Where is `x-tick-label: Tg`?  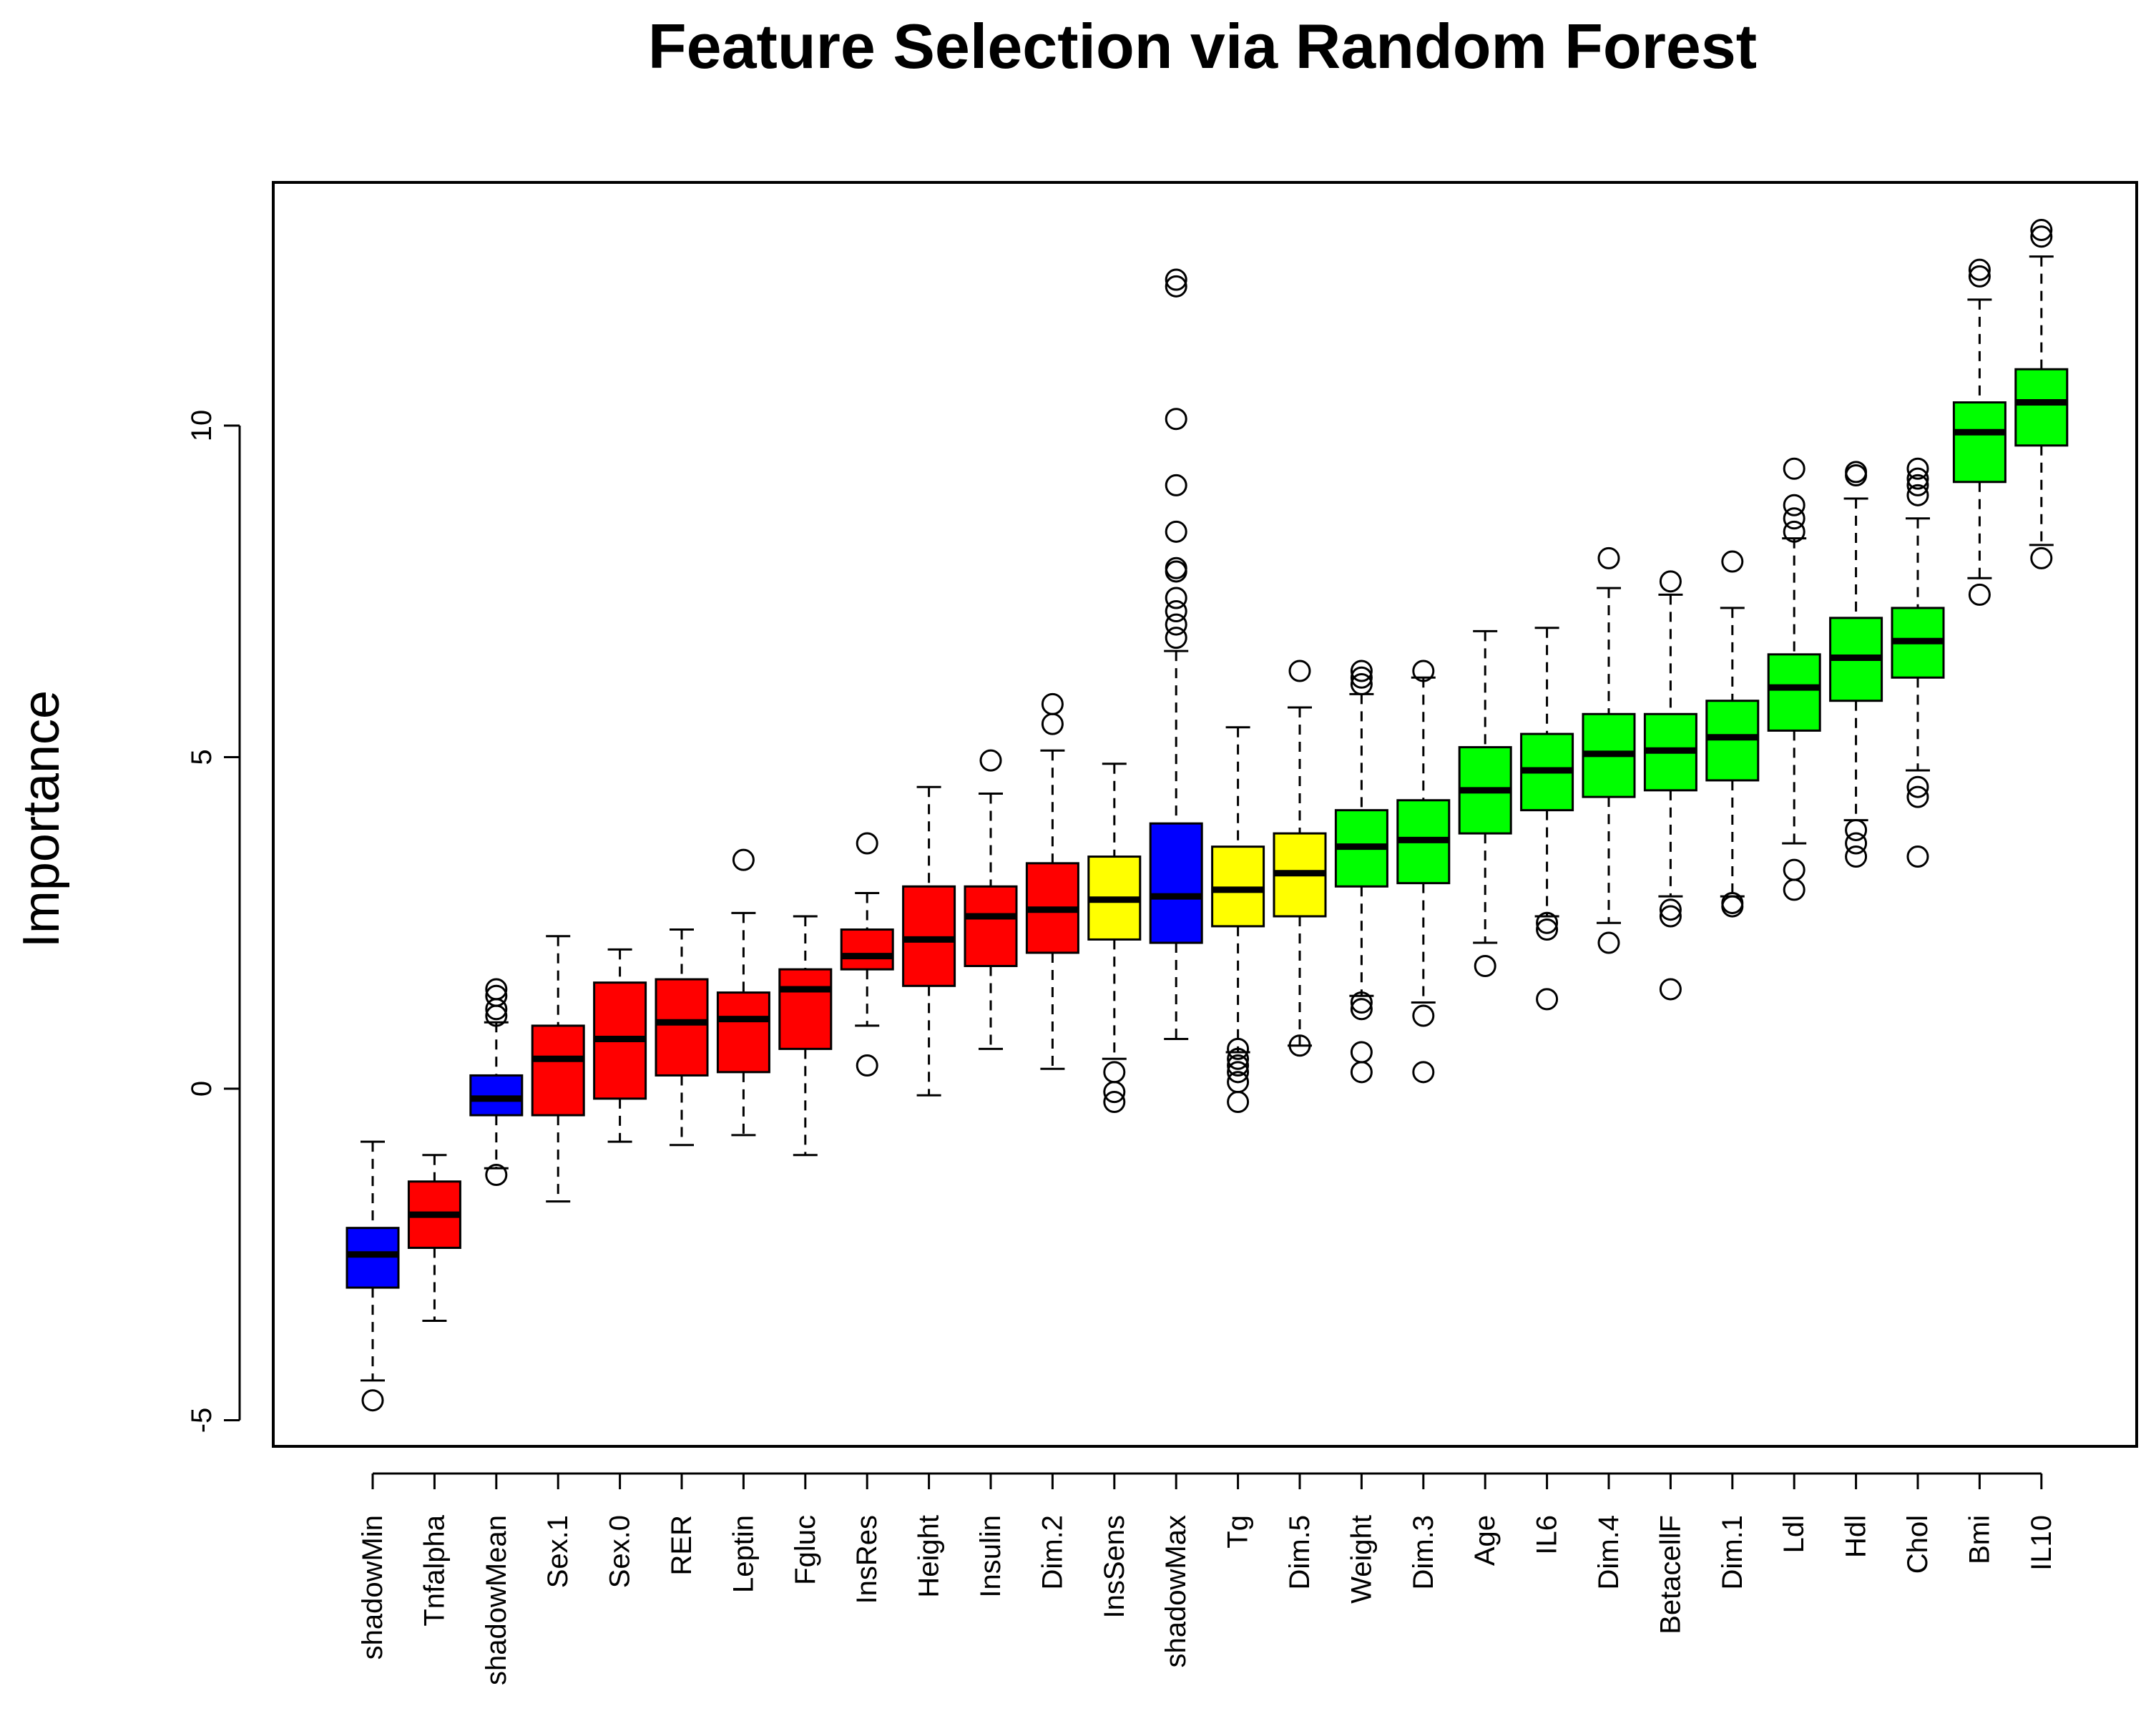 x-tick-label: Tg is located at coordinates (1238, 1532).